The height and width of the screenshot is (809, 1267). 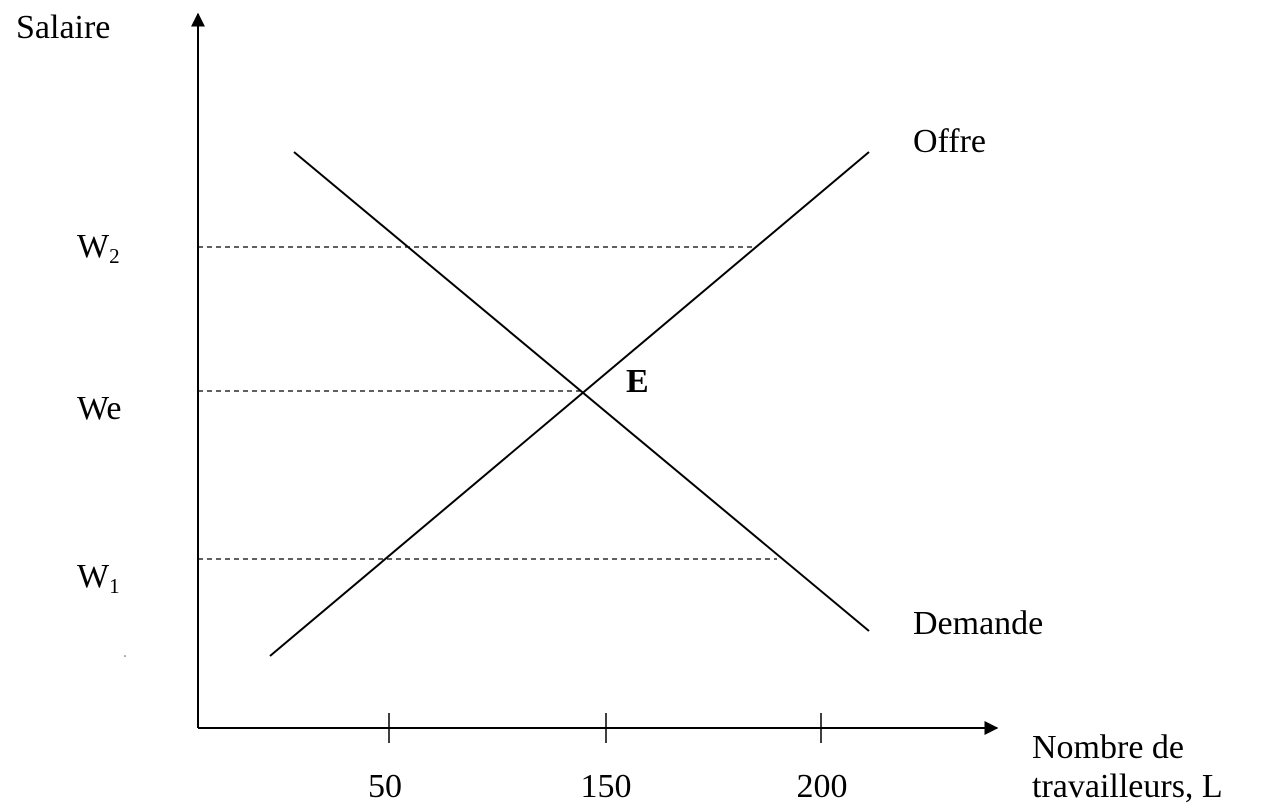 What do you see at coordinates (385, 786) in the screenshot?
I see `x-tick-label-50: 50` at bounding box center [385, 786].